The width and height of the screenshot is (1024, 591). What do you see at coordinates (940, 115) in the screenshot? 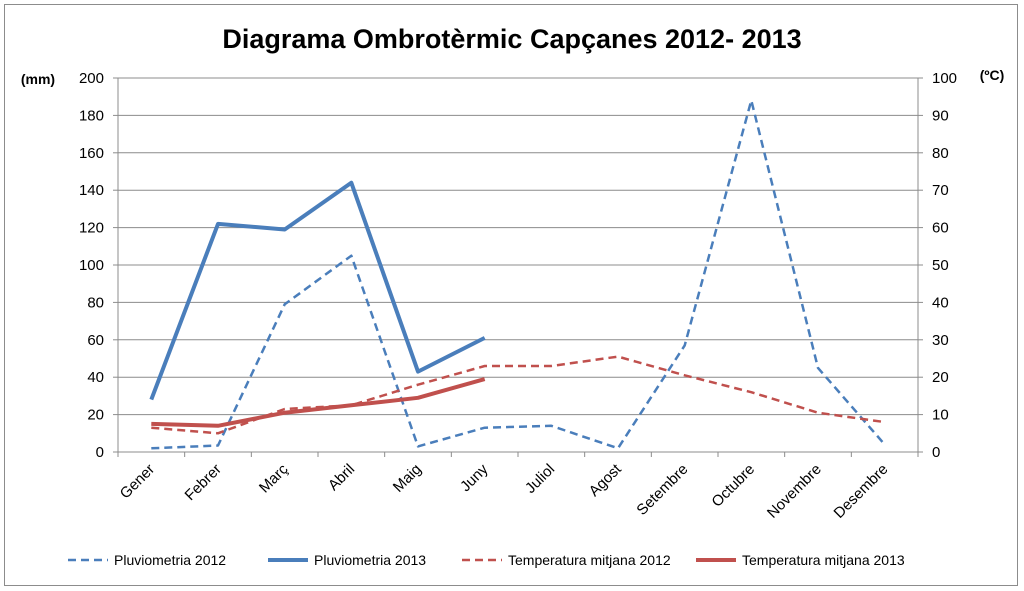
I see `right-tick-label: 90` at bounding box center [940, 115].